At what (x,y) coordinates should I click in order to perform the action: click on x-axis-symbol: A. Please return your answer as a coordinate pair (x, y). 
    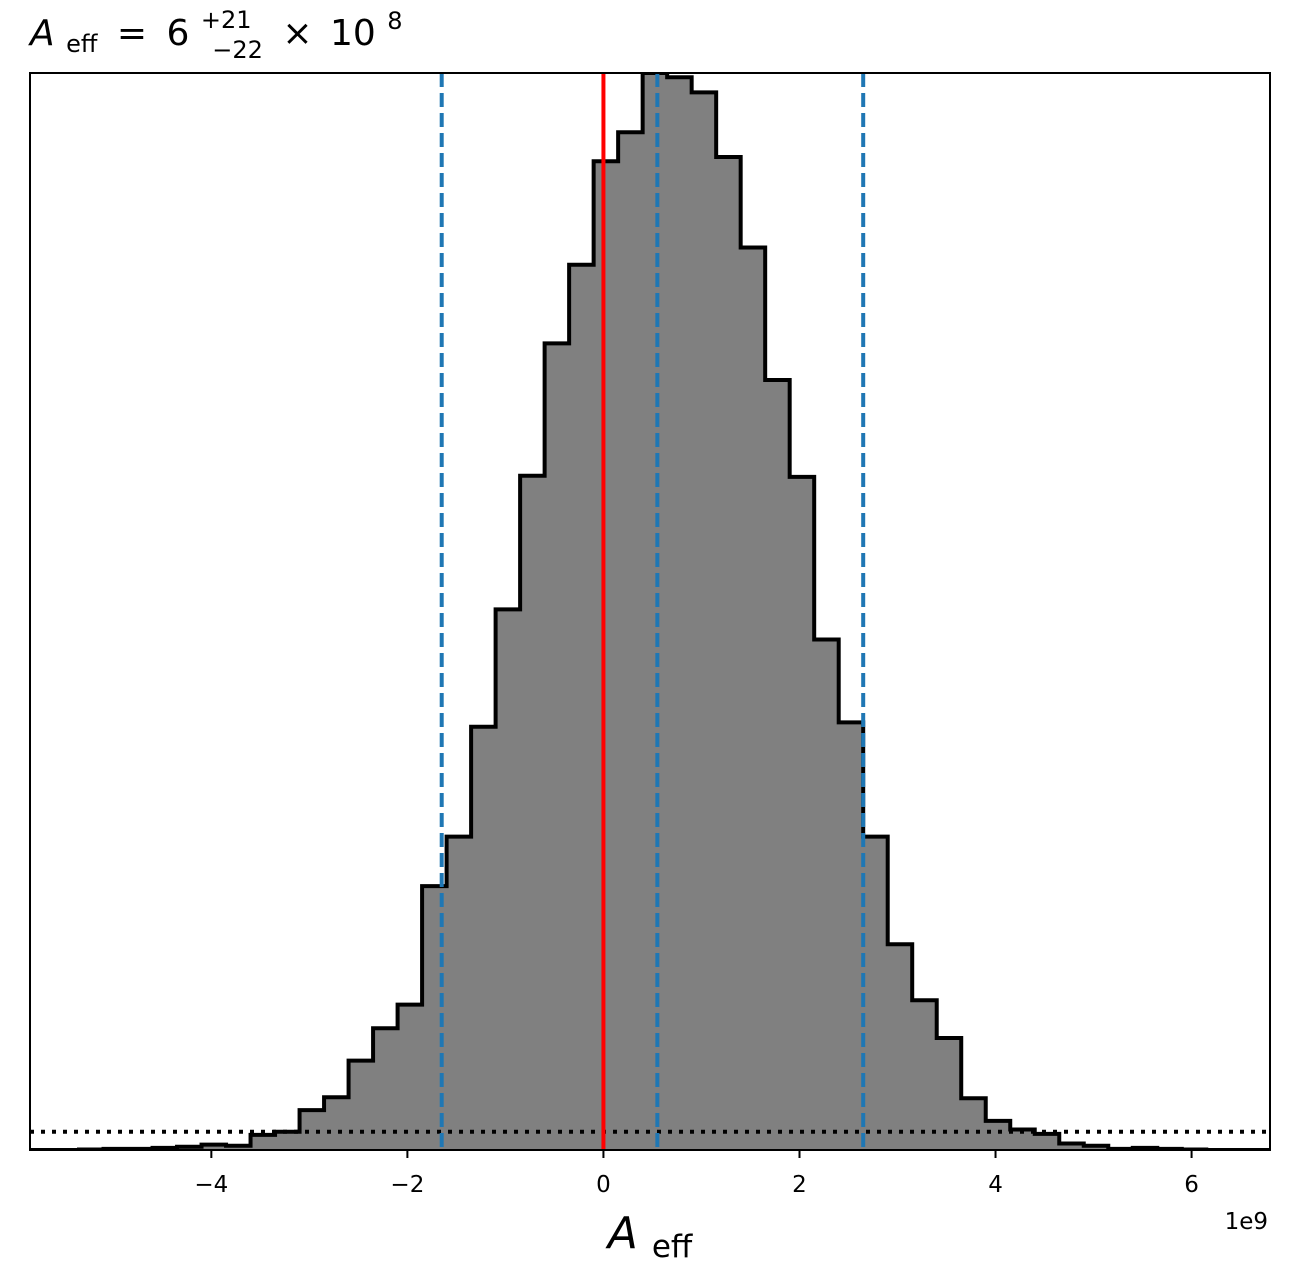
    Looking at the image, I should click on (621, 1233).